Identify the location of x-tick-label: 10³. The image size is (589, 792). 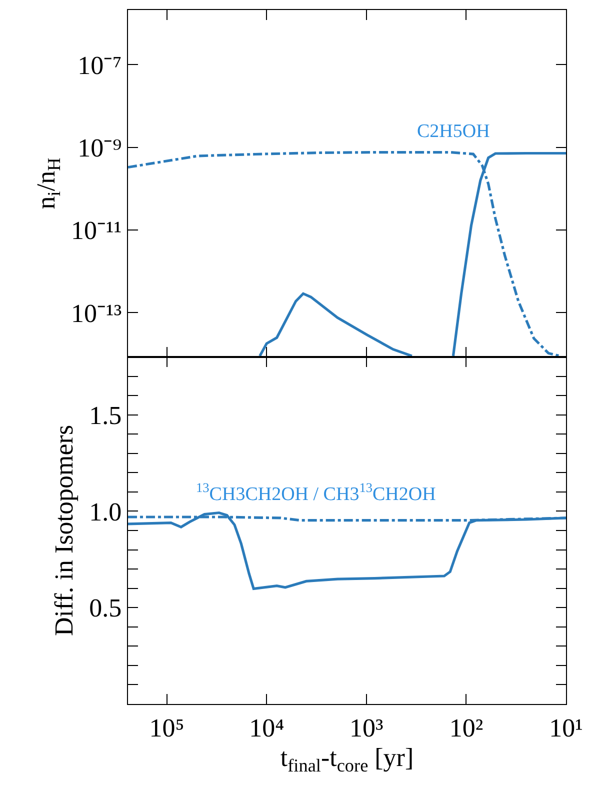
(367, 727).